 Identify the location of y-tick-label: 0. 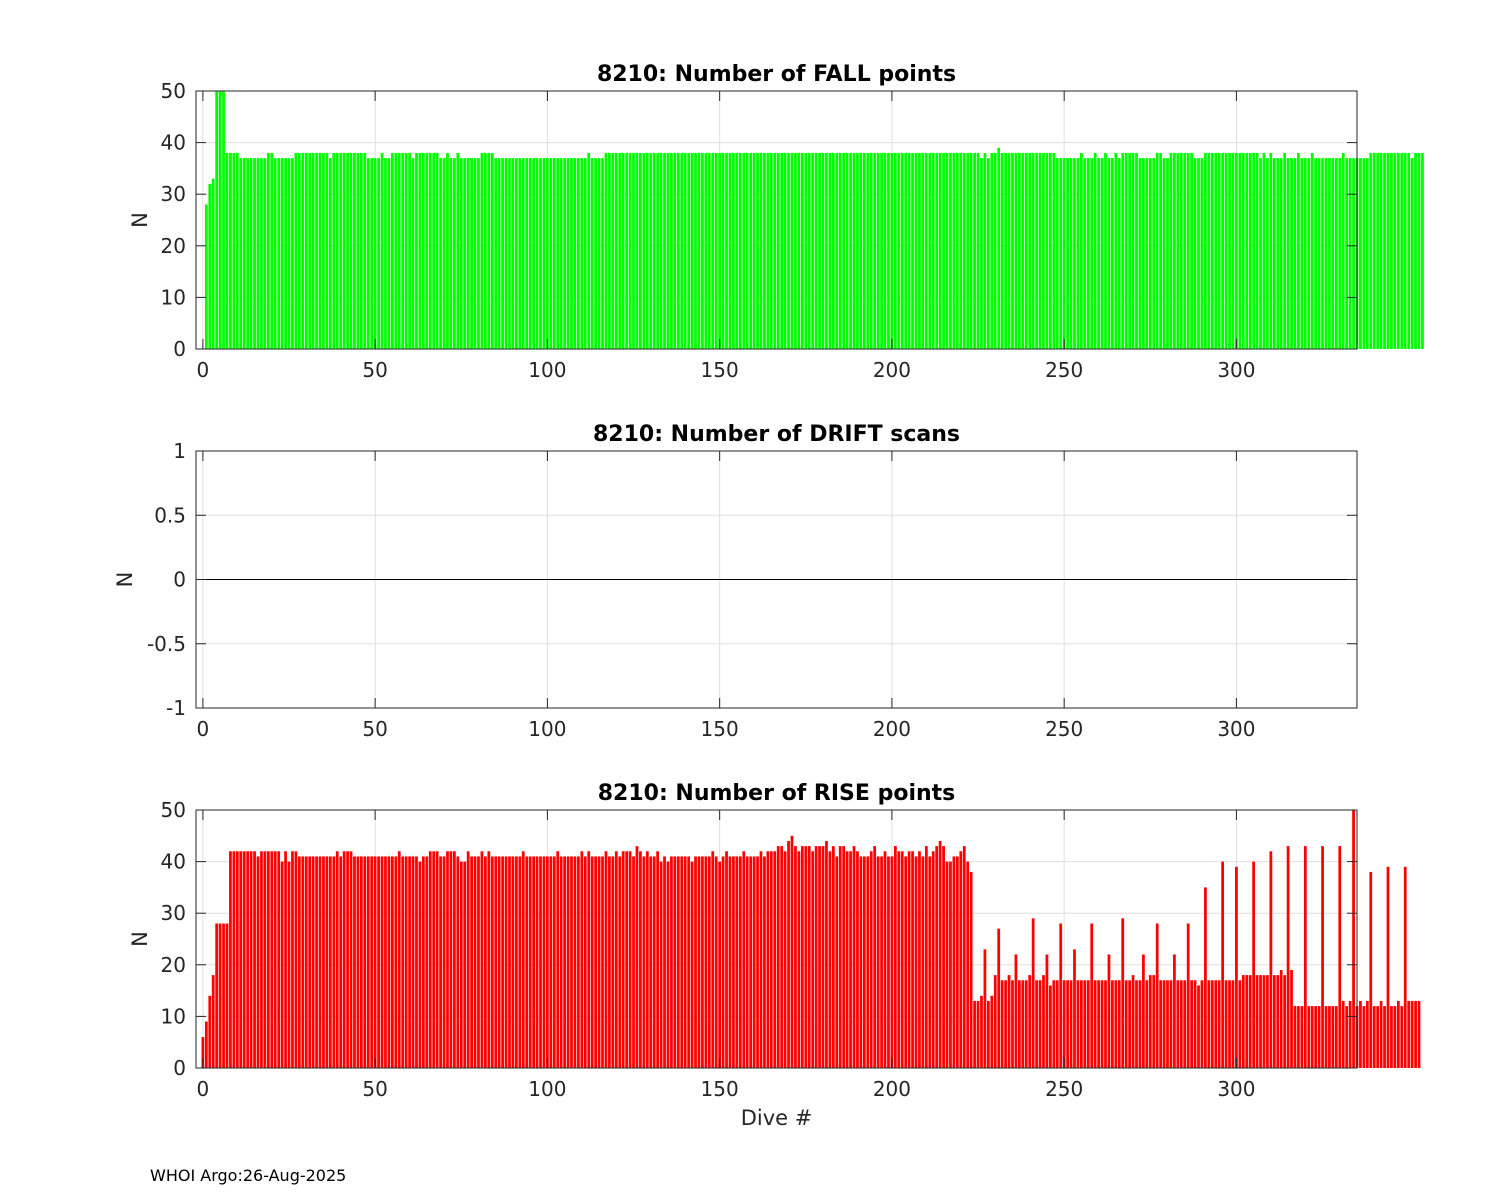
(179, 1068).